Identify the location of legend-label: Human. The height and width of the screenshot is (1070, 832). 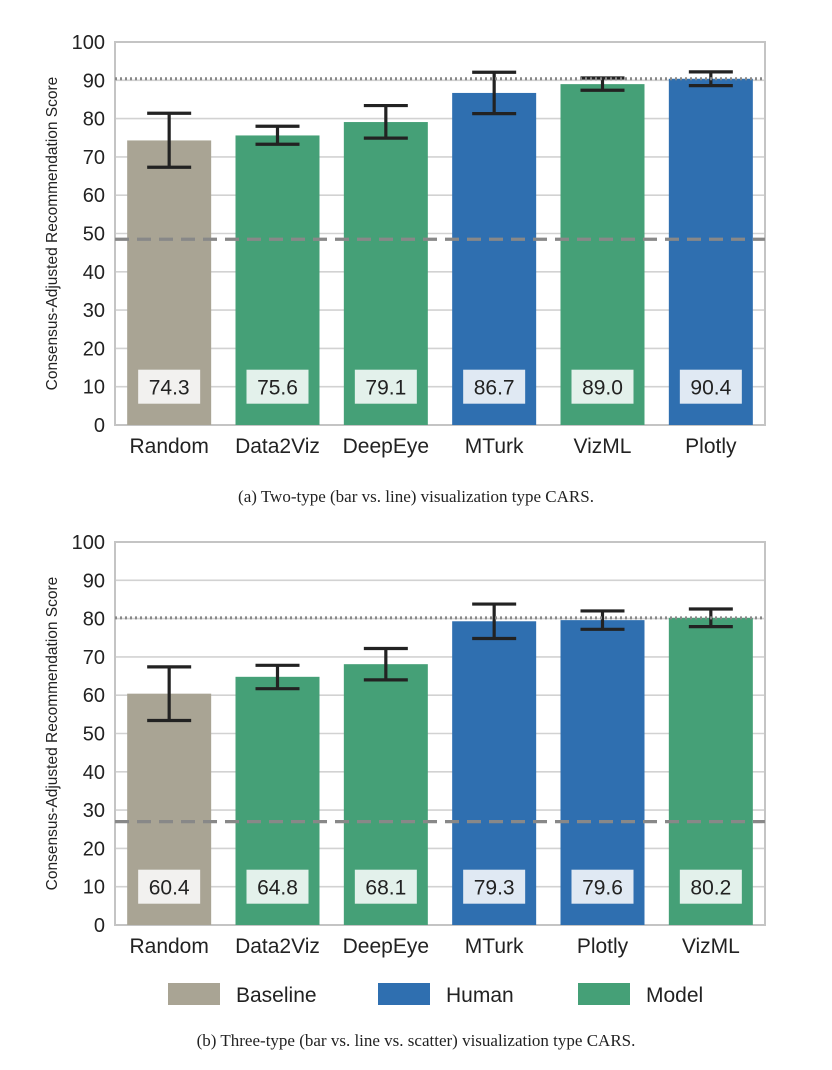
(480, 995).